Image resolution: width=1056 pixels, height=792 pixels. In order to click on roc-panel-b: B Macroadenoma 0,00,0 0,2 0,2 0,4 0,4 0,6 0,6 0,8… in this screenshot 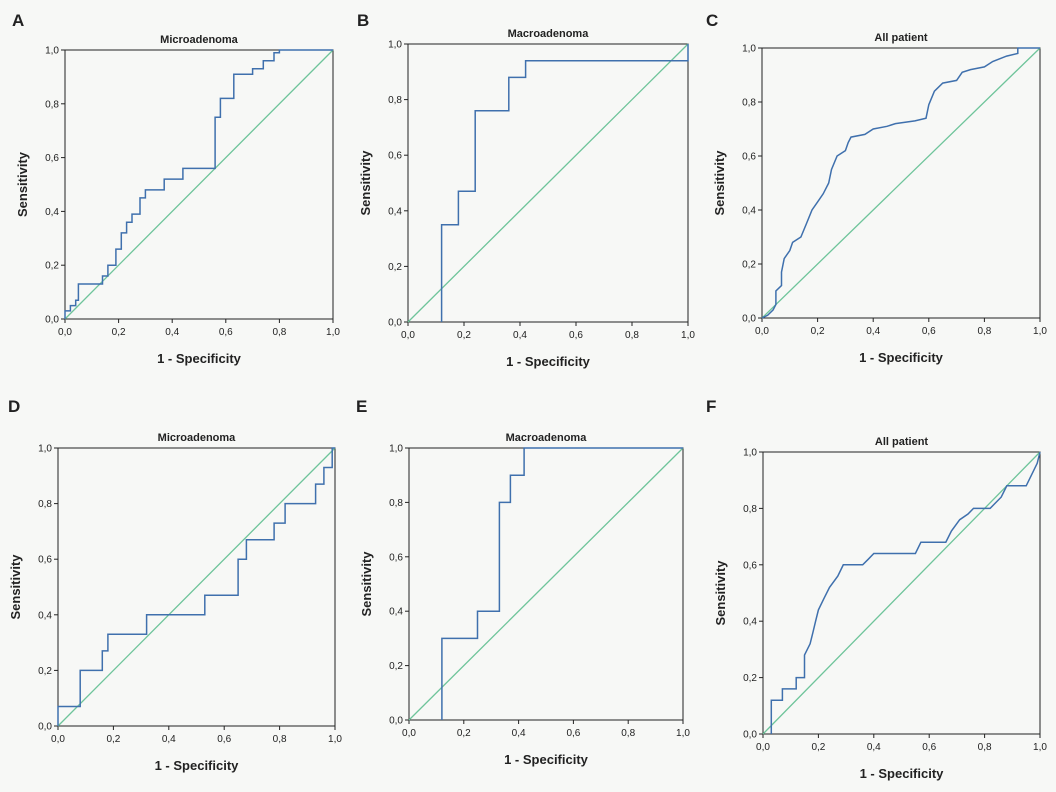, I will do `click(526, 190)`.